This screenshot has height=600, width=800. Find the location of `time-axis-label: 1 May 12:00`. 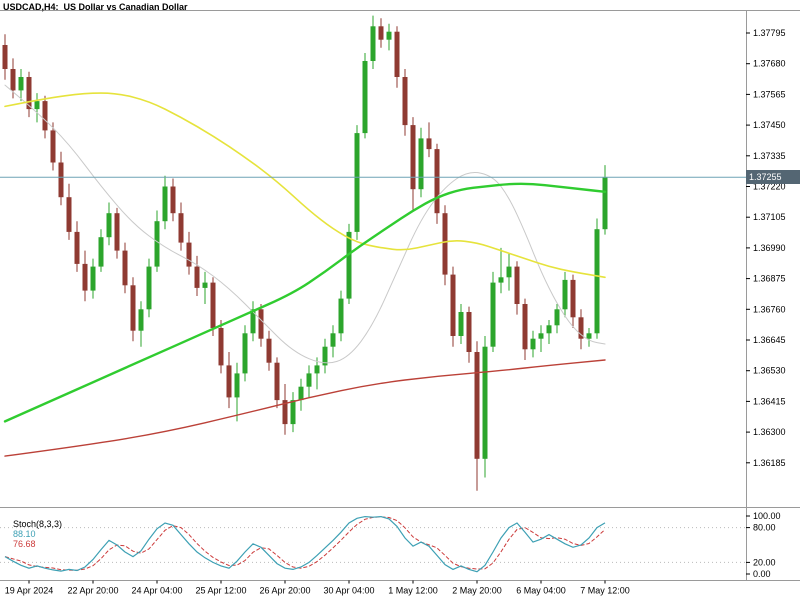

time-axis-label: 1 May 12:00 is located at coordinates (413, 591).